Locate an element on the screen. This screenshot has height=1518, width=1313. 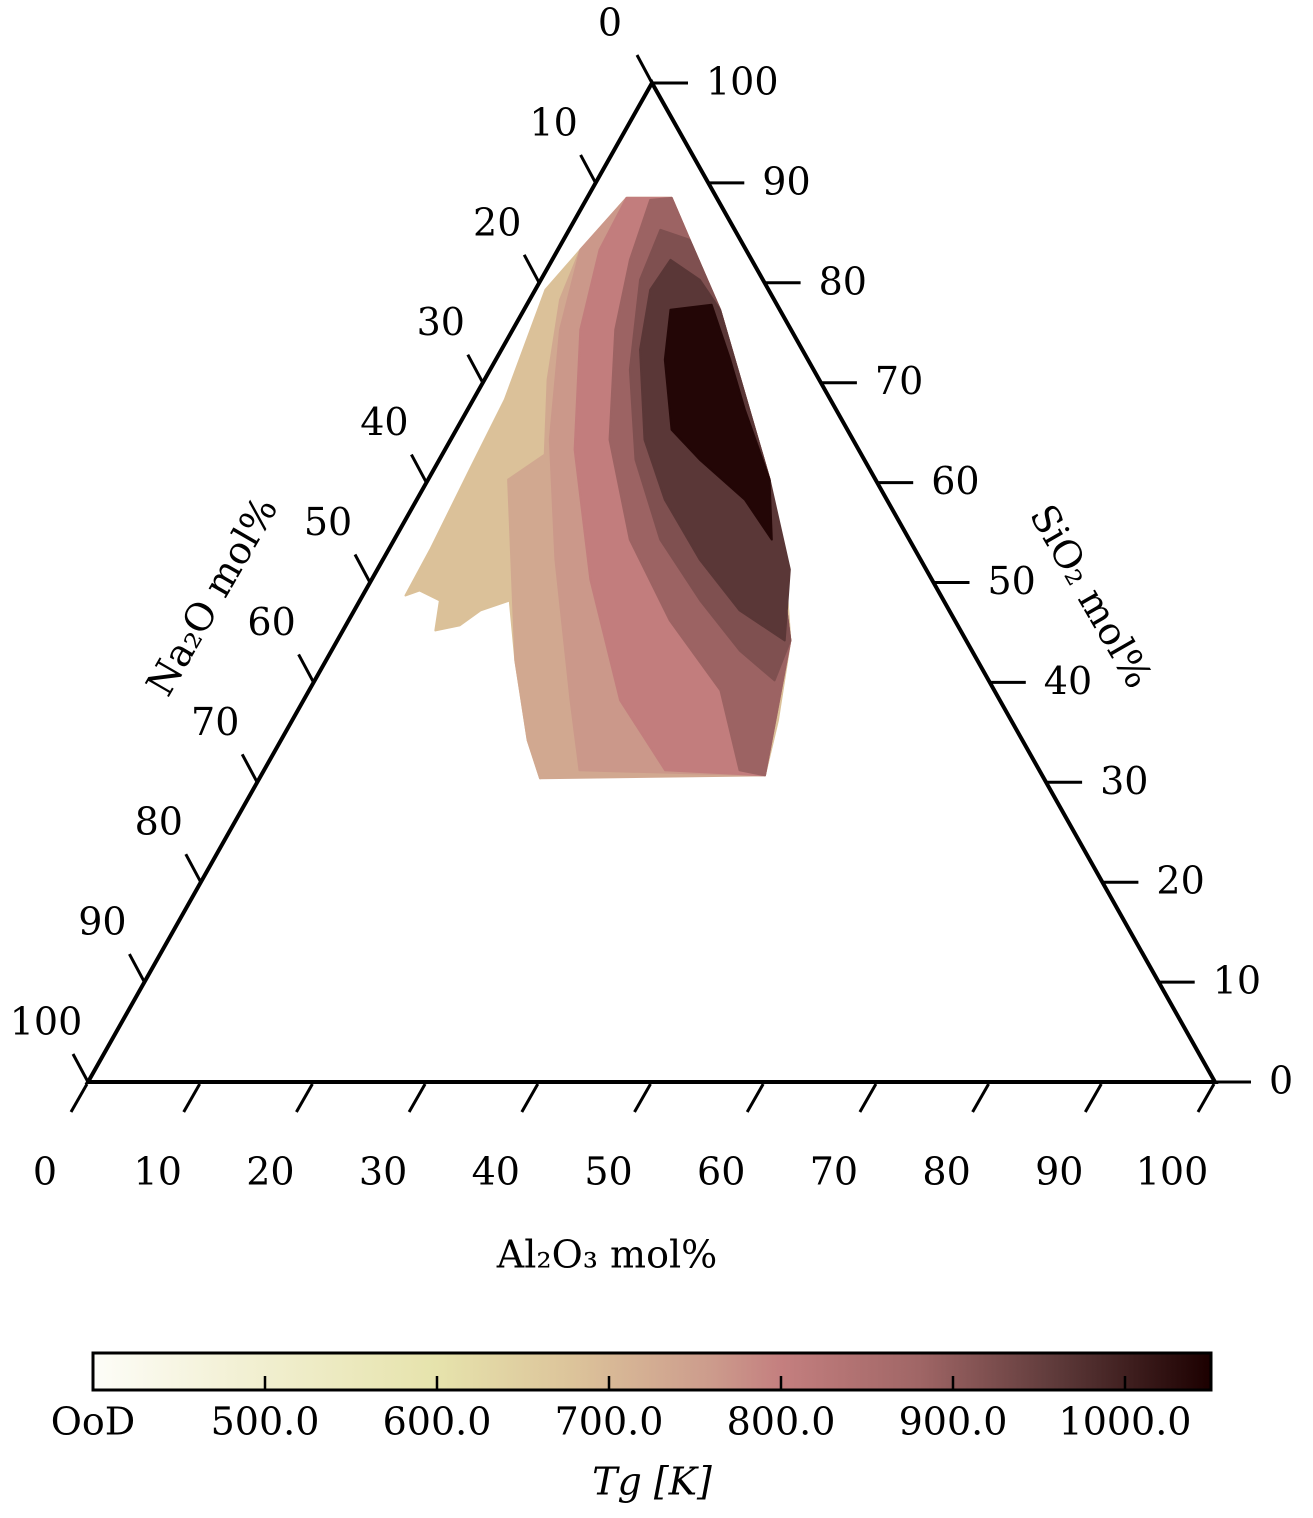
colorbar-tick-label: 1000.0 is located at coordinates (1125, 1422).